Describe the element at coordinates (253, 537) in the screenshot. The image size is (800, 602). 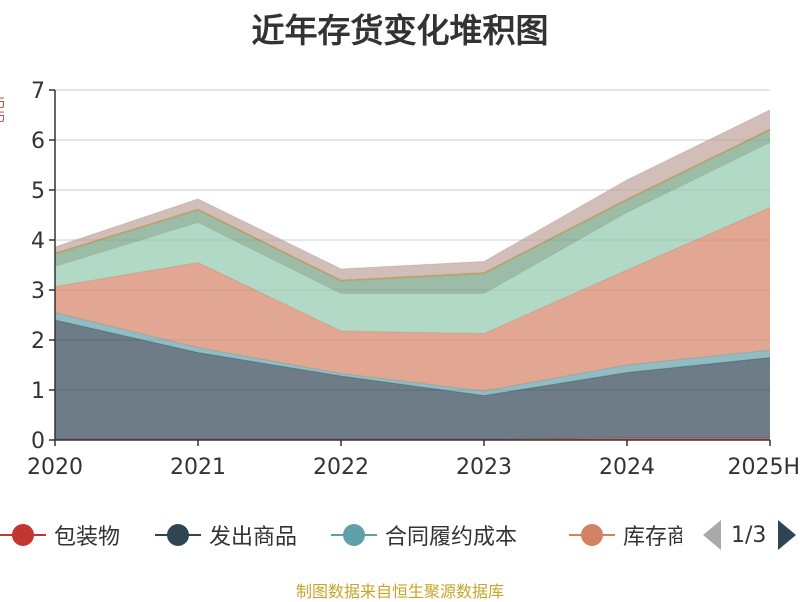
I see `legend-label: 发出商品` at that location.